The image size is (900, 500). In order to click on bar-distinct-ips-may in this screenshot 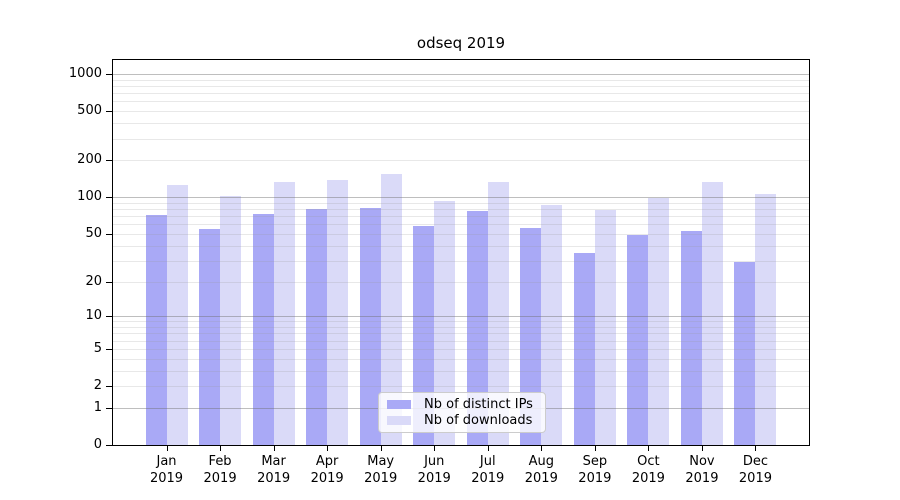, I will do `click(370, 326)`.